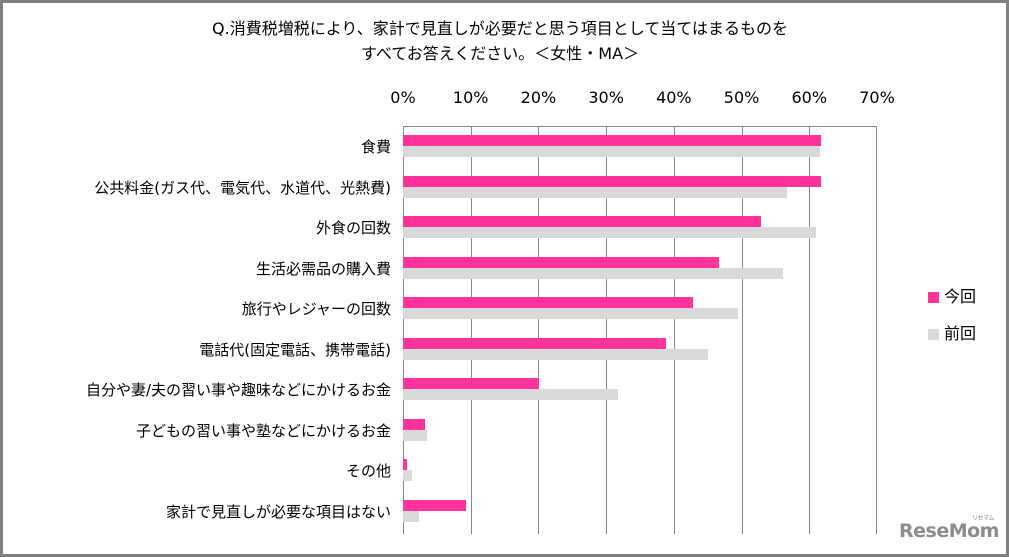  What do you see at coordinates (242, 187) in the screenshot?
I see `category-label: 公共料金(ガス代、電気代、水道代、光熱費)` at bounding box center [242, 187].